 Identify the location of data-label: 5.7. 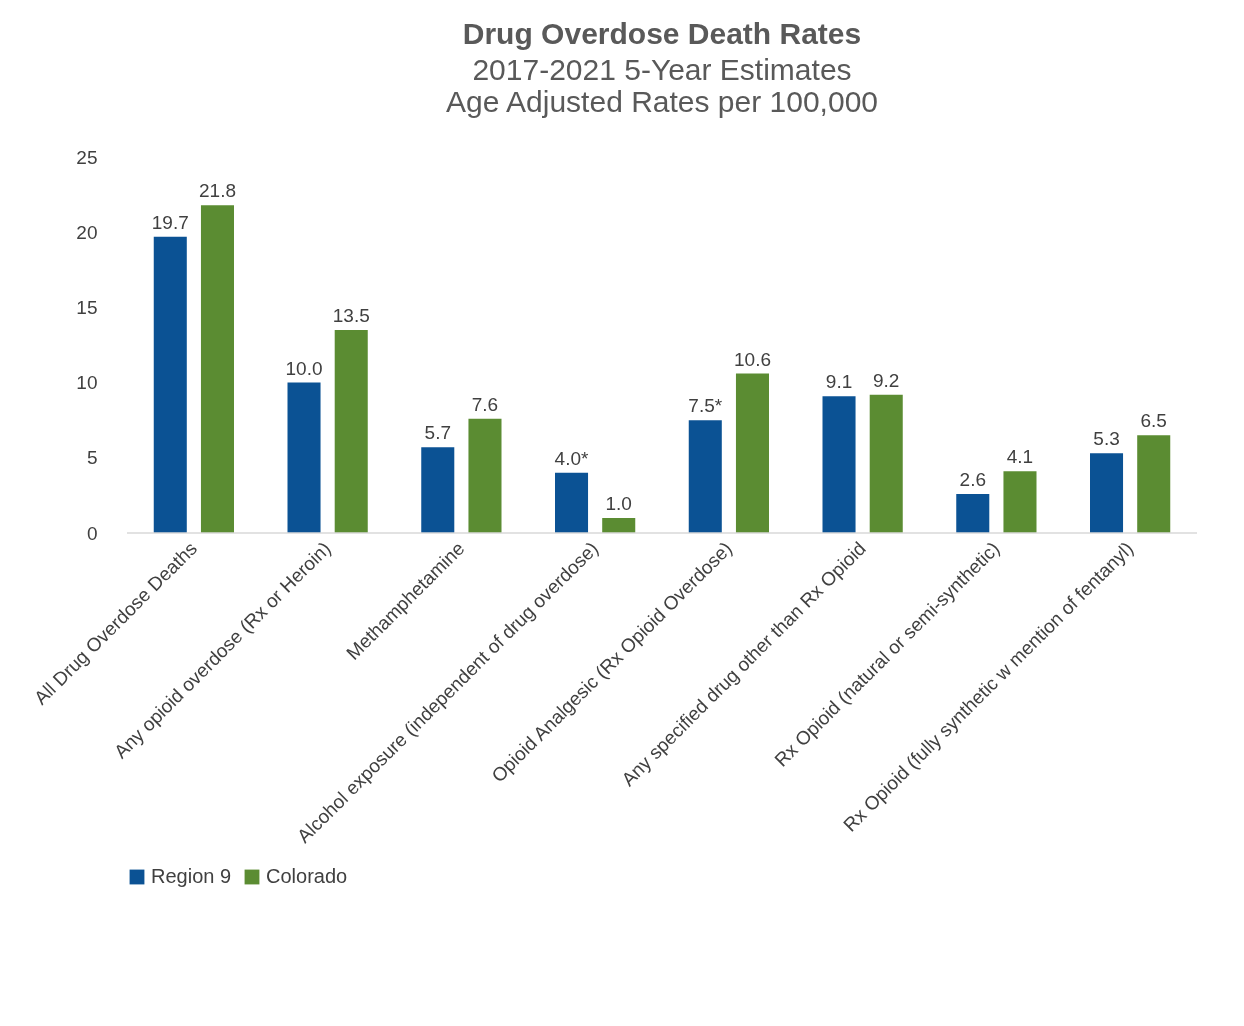
(437, 433).